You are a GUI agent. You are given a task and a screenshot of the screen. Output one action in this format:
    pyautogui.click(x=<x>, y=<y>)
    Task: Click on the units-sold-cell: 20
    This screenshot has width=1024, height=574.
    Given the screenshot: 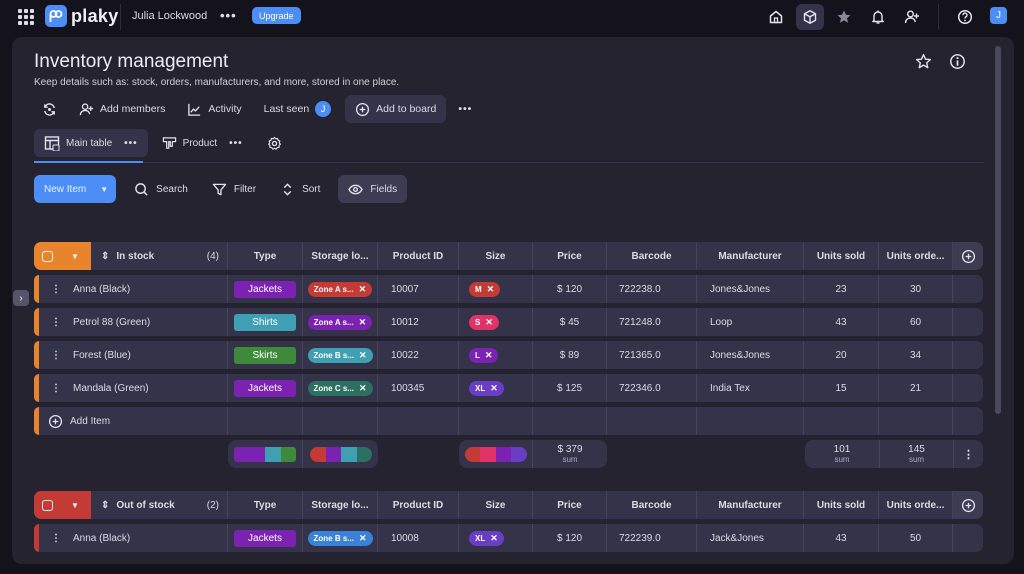 What is the action you would take?
    pyautogui.click(x=841, y=355)
    